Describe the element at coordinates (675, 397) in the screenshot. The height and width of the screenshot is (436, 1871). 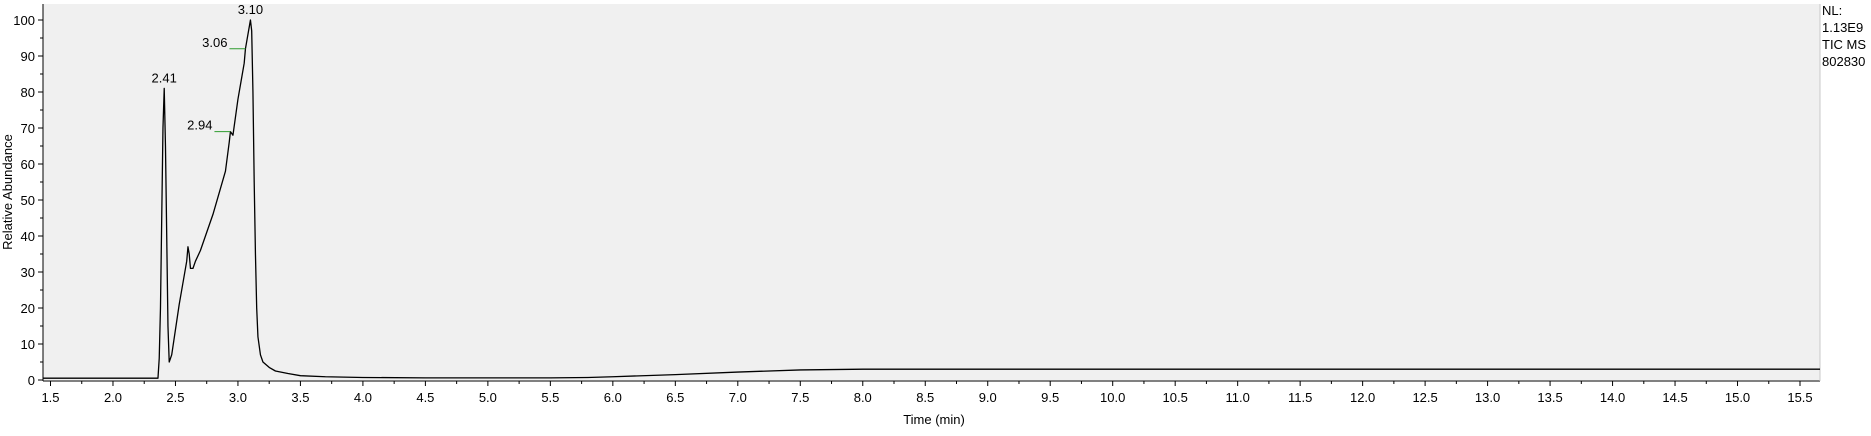
I see `x-tick-label: 6.5` at that location.